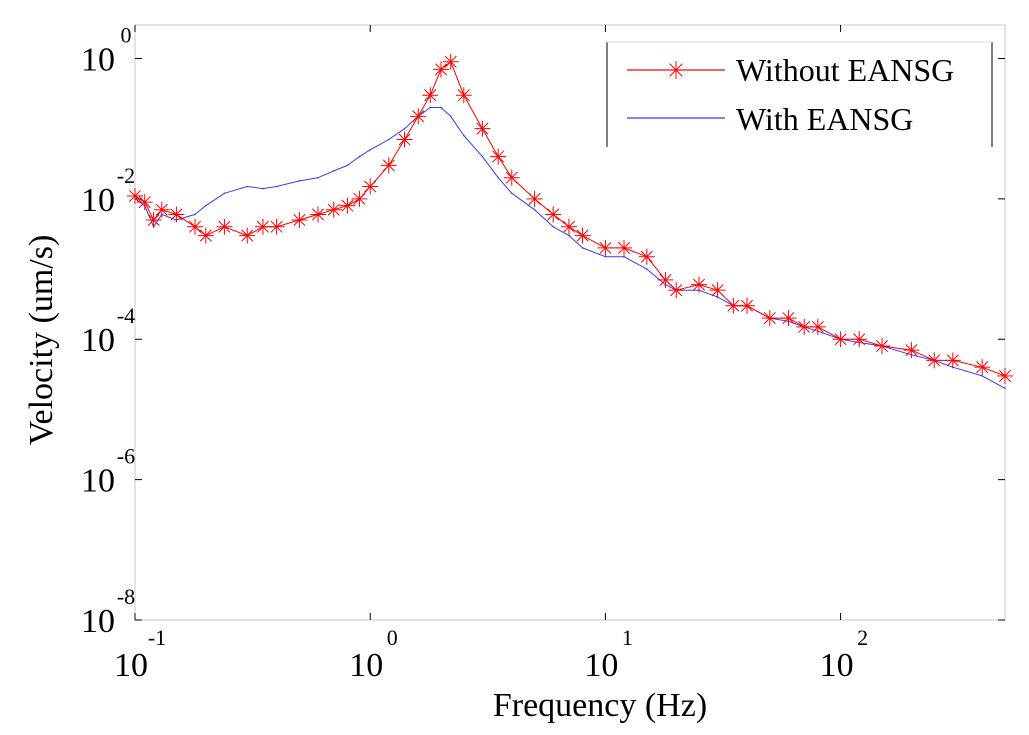 Image resolution: width=1029 pixels, height=735 pixels. What do you see at coordinates (41, 340) in the screenshot?
I see `y-axis-label: Velocity (um/s)` at bounding box center [41, 340].